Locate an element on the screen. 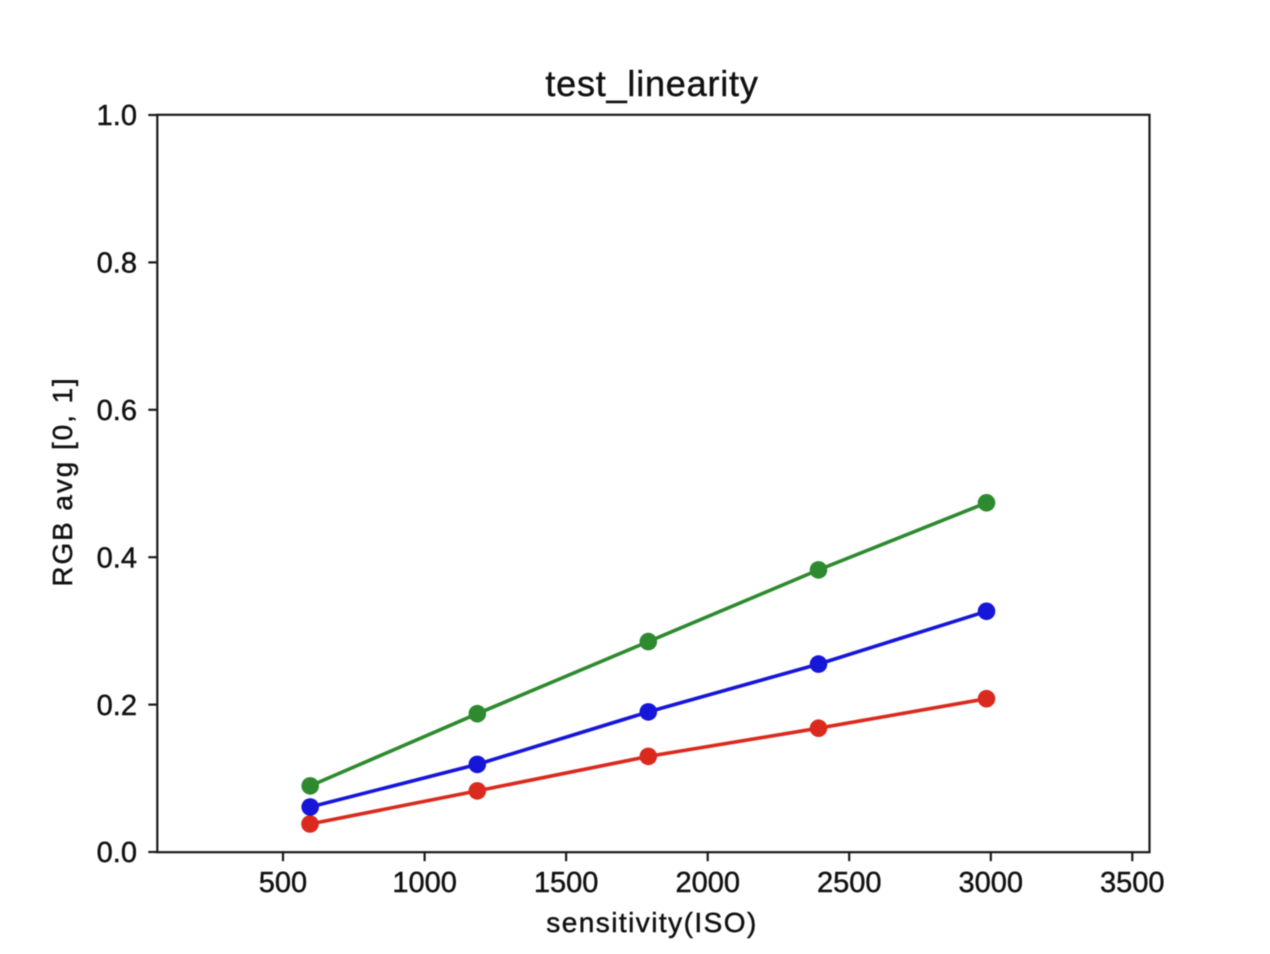 The height and width of the screenshot is (954, 1270). svg-text: sensitivity(ISO) is located at coordinates (651, 922).